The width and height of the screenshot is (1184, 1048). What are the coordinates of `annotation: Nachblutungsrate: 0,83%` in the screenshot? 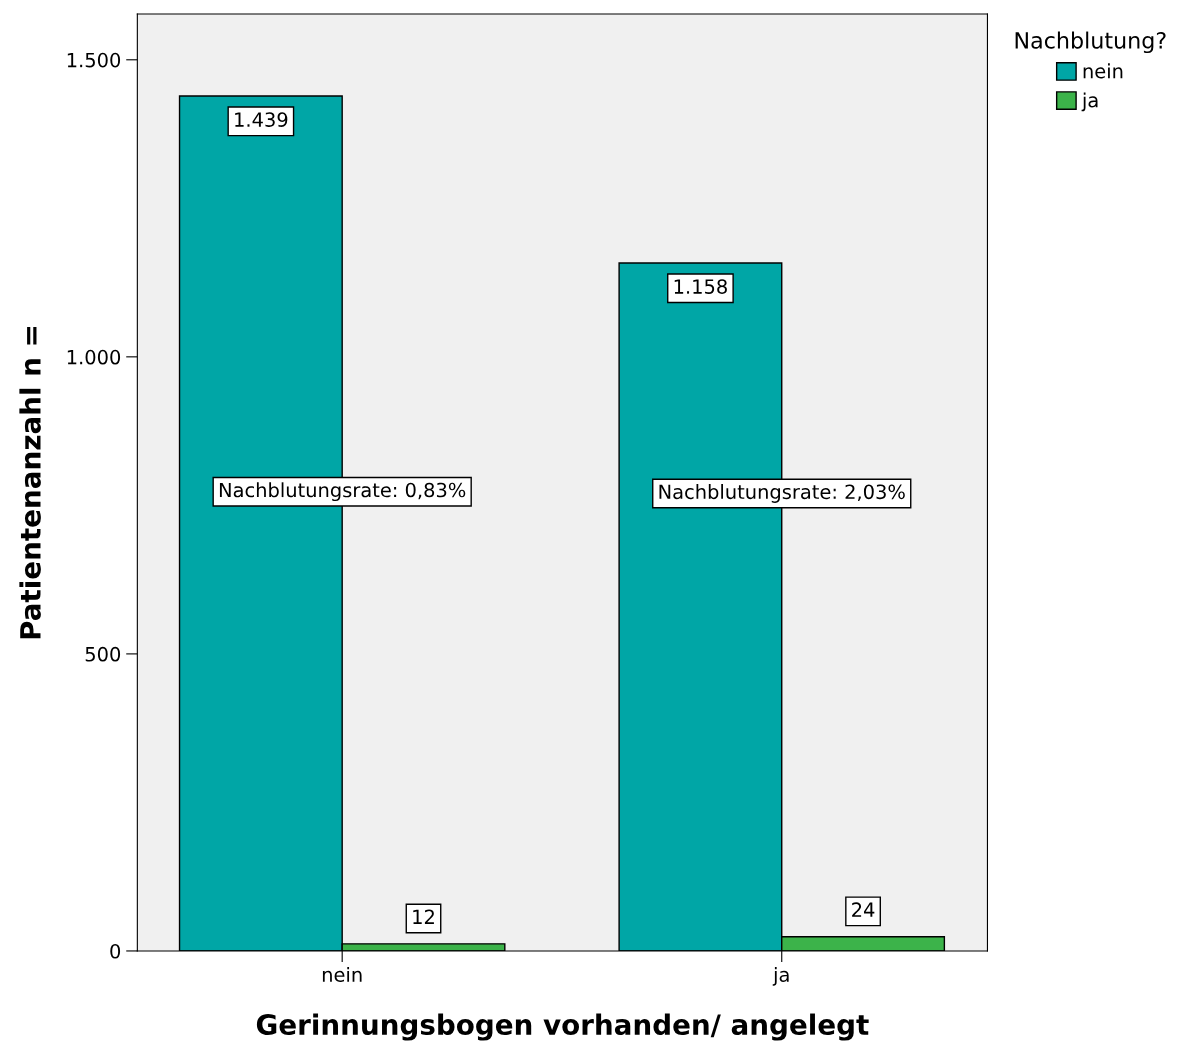 It's located at (342, 492).